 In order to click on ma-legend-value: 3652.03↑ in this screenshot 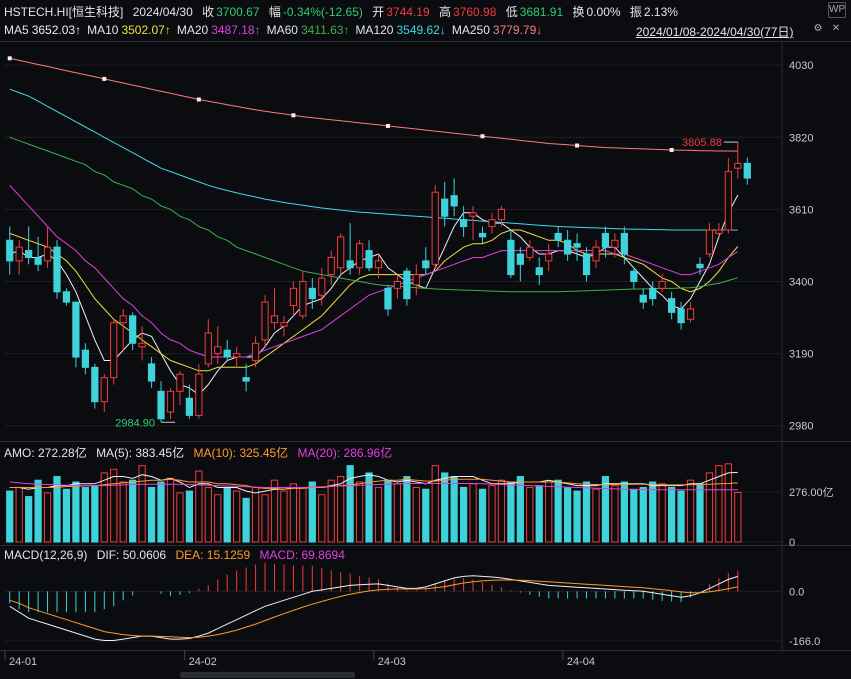, I will do `click(56, 30)`.